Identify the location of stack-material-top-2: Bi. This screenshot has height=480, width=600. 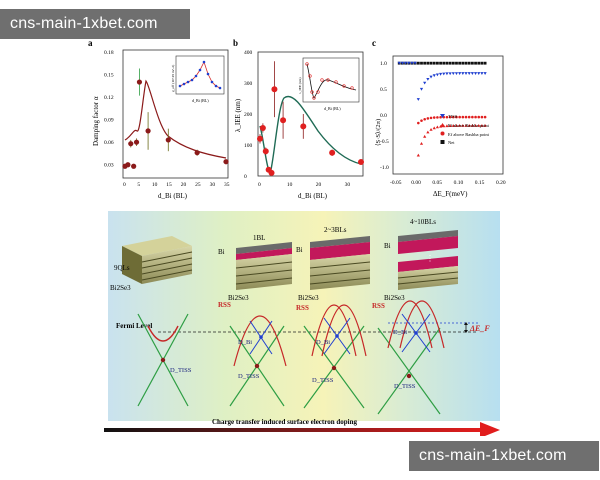
(221, 252).